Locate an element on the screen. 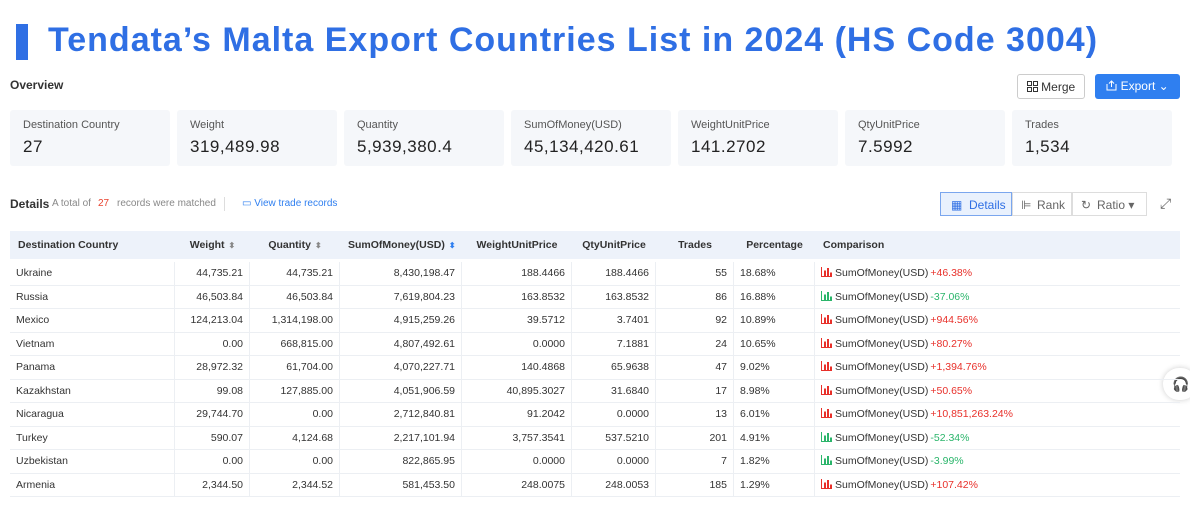  comparison-cell: SumOfMoney(USD) -3.99% is located at coordinates (997, 461).